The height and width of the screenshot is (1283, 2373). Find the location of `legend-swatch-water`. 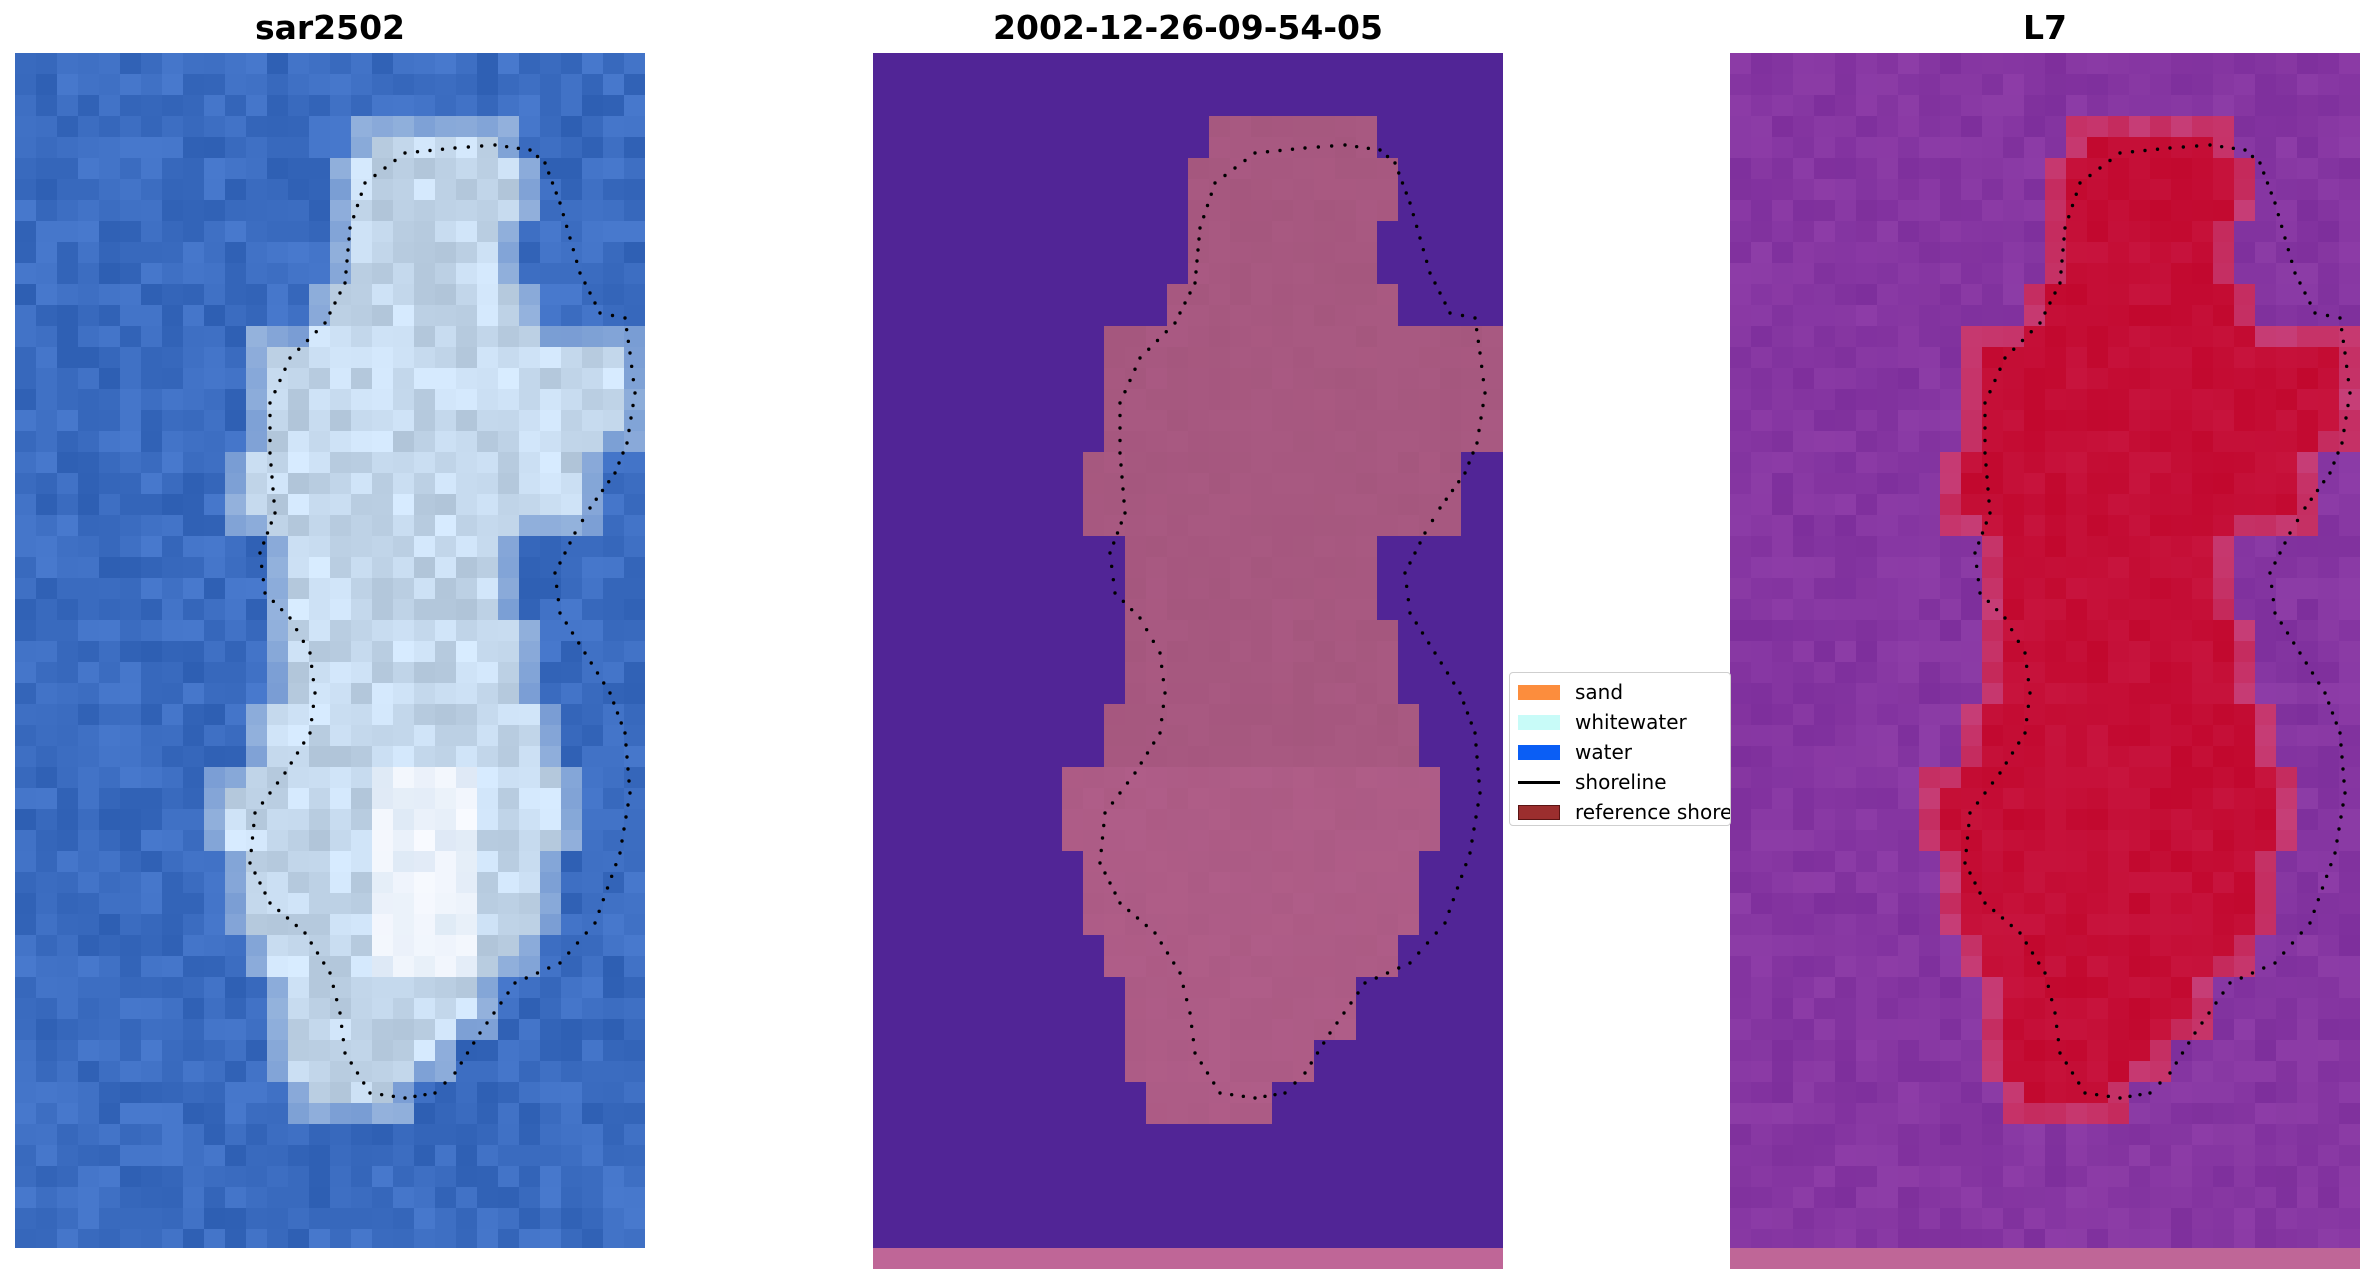

legend-swatch-water is located at coordinates (1539, 752).